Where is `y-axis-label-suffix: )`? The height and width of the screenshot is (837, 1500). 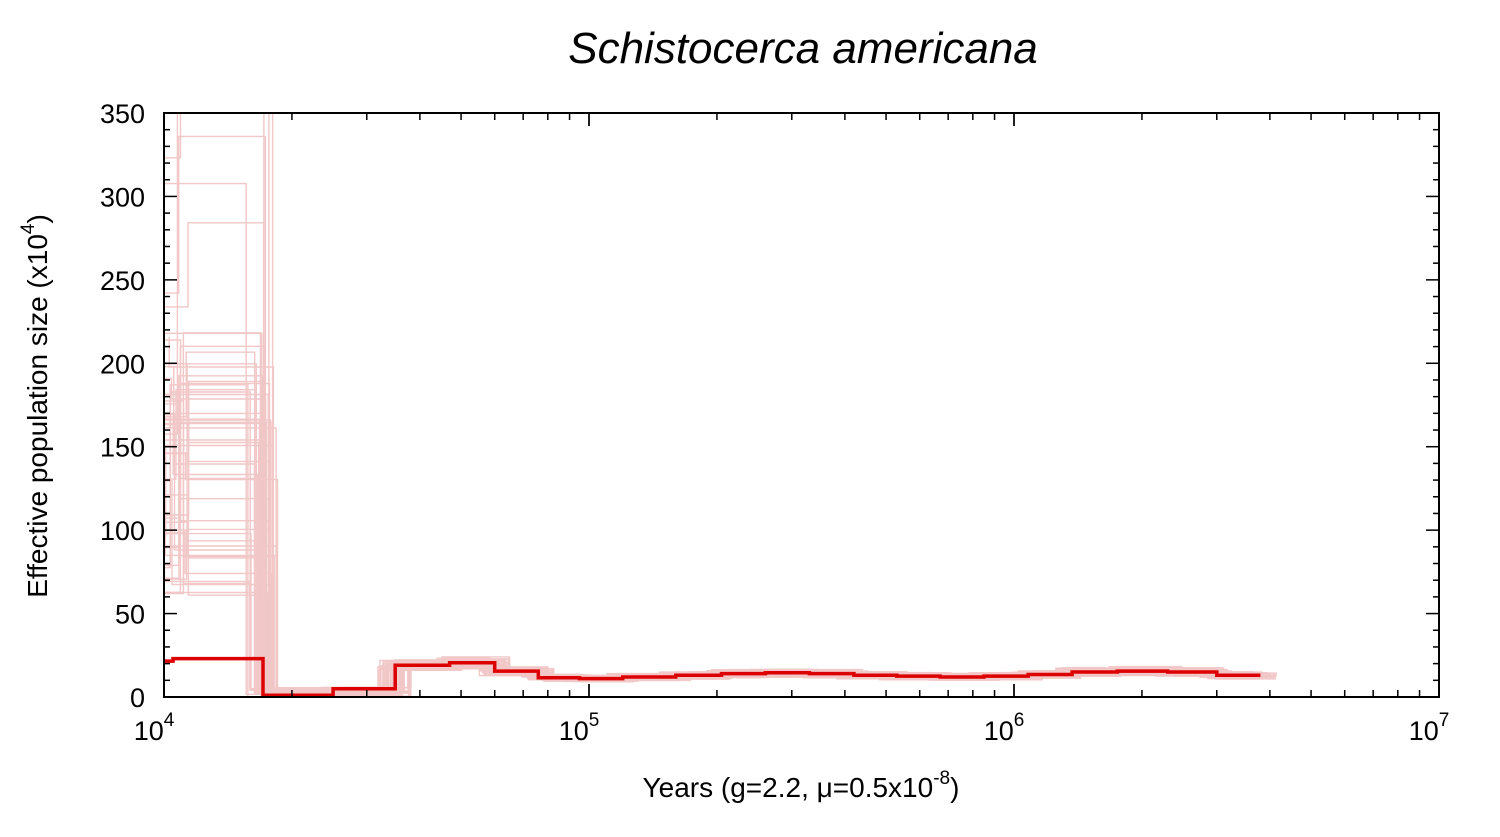
y-axis-label-suffix: ) is located at coordinates (37, 218).